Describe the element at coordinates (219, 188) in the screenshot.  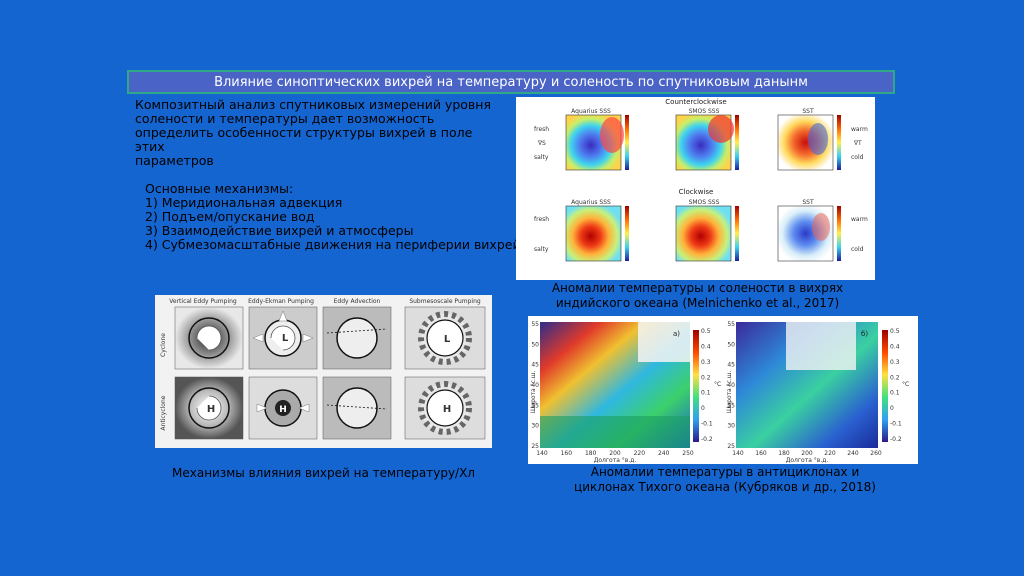
I see `mechanisms-heading: Основные механизмы:` at that location.